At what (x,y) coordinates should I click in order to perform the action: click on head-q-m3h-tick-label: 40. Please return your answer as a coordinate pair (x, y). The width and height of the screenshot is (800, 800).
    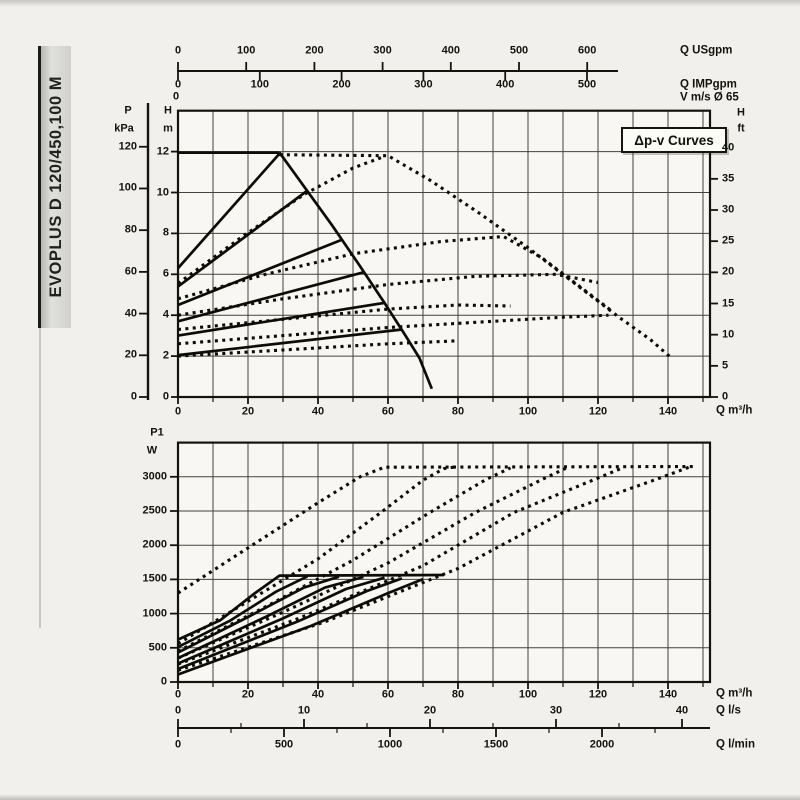
    Looking at the image, I should click on (318, 411).